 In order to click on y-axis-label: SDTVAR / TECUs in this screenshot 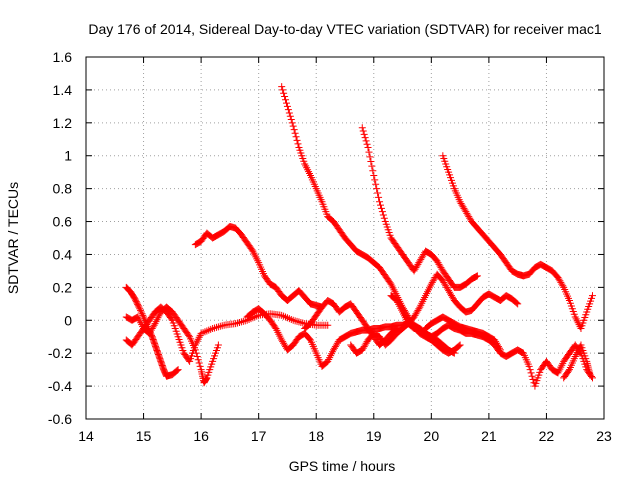, I will do `click(13, 238)`.